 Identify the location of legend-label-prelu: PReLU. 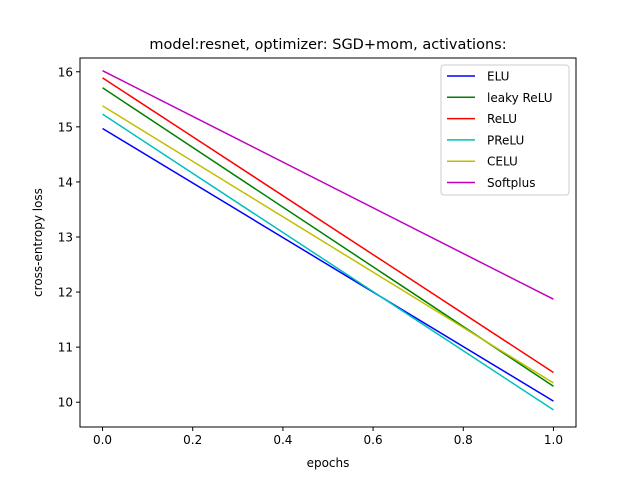
(505, 140).